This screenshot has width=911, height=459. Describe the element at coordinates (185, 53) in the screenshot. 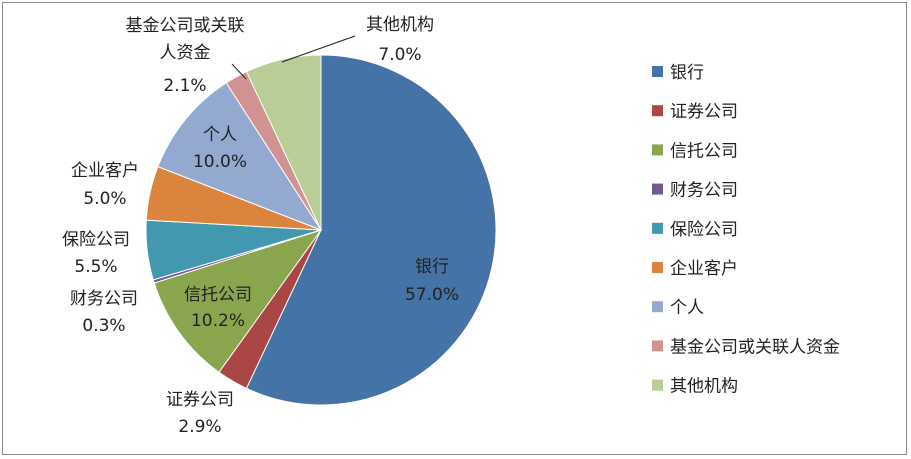

I see `slice-label-7-cont: 人资金` at that location.